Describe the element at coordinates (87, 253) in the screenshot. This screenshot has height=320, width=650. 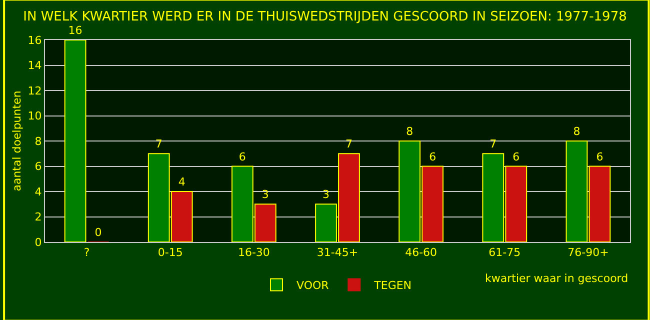
I see `x-tick-label: ?` at that location.